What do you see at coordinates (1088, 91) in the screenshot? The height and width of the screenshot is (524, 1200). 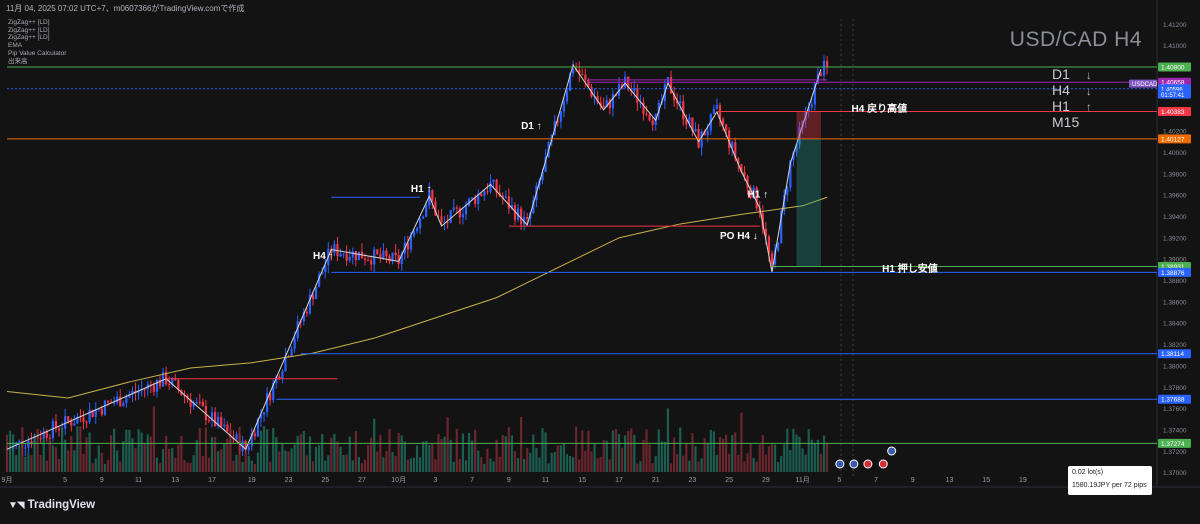 I see `trend-arrow-icon: ↓` at bounding box center [1088, 91].